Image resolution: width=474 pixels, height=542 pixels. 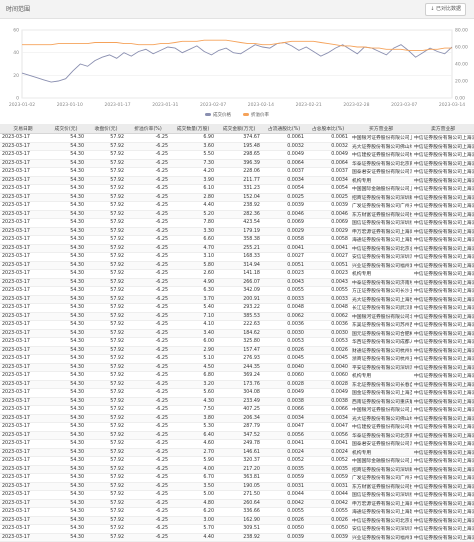 I want to click on column-header: 成交价(元), so click(x=66, y=129).